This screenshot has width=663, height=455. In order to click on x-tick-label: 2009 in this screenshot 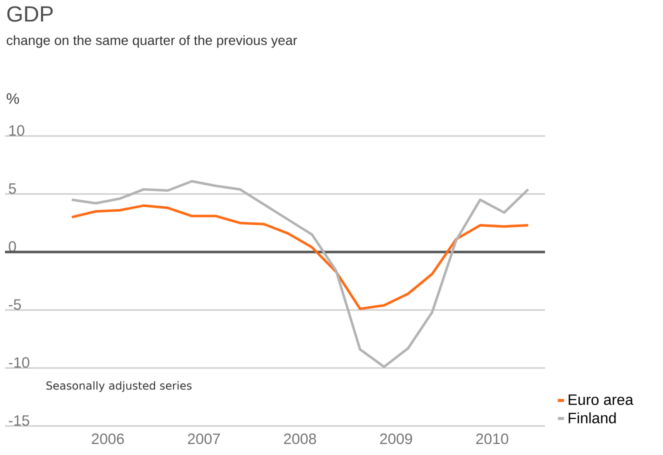, I will do `click(396, 439)`.